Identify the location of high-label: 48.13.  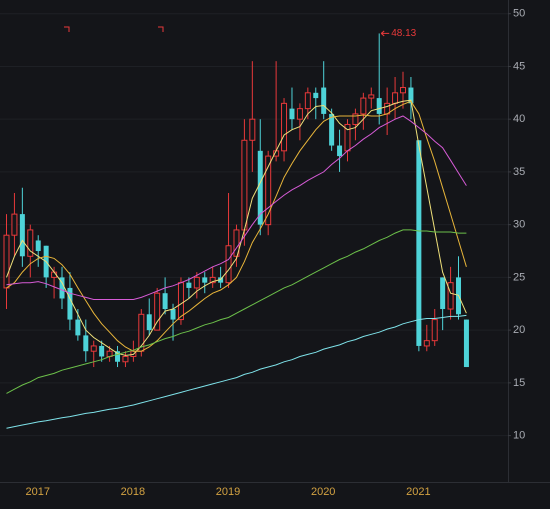
(403, 33).